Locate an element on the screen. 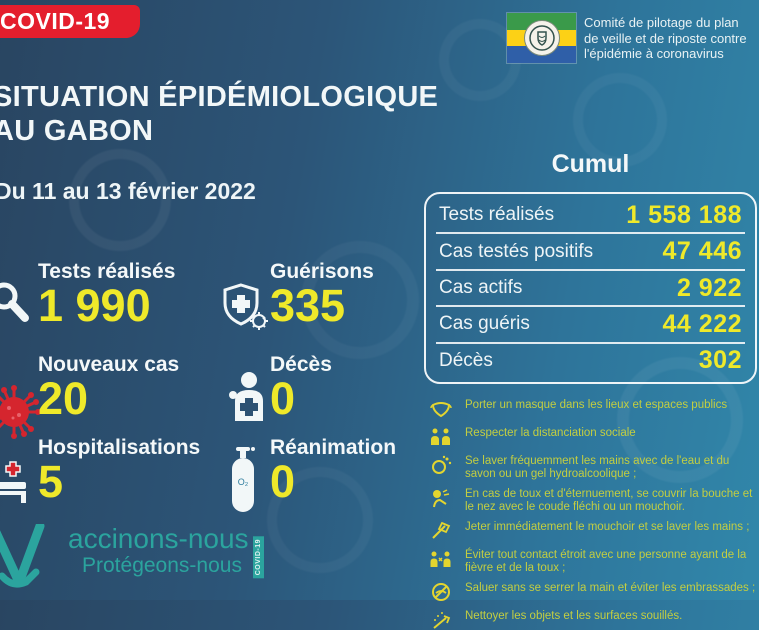  tissue-icon is located at coordinates (441, 530).